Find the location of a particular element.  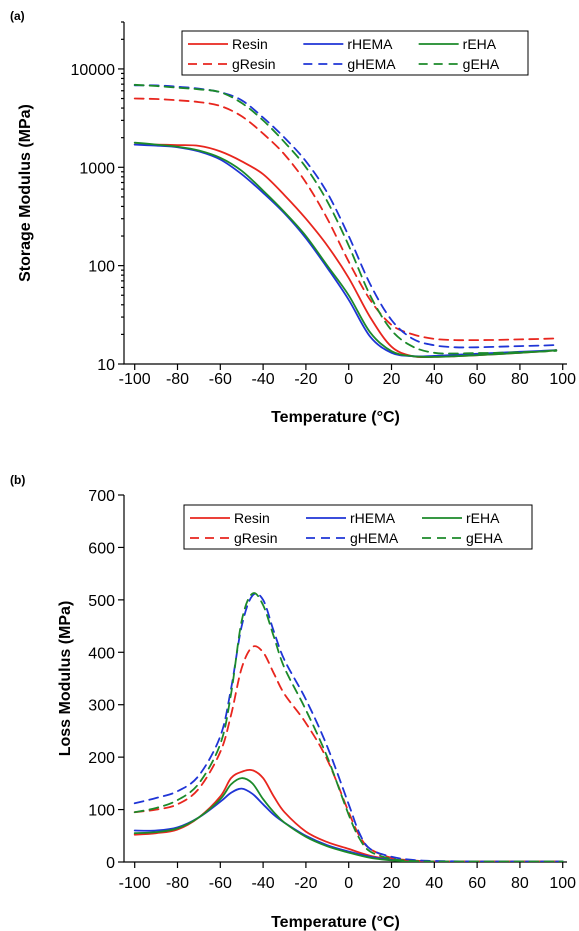

y-tick-label: 0 is located at coordinates (110, 863).